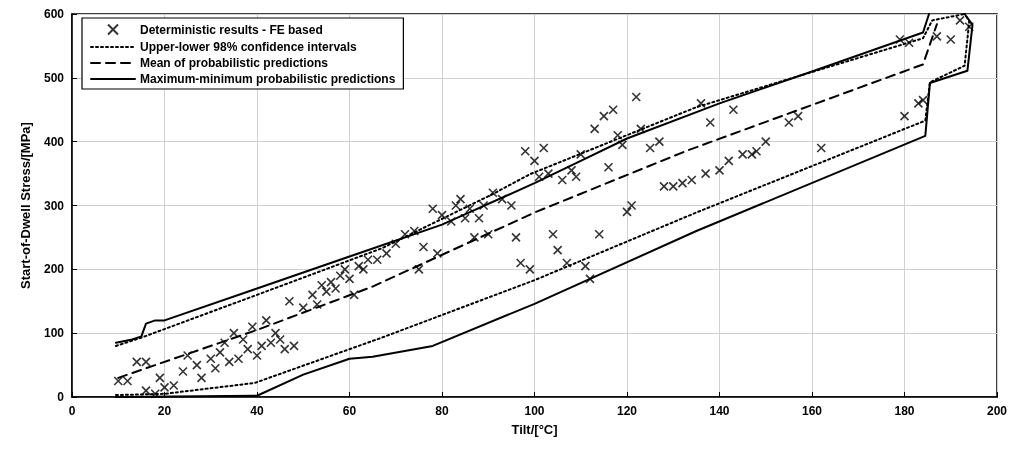 The height and width of the screenshot is (458, 1019). What do you see at coordinates (72, 411) in the screenshot?
I see `x-tick-label: 0` at bounding box center [72, 411].